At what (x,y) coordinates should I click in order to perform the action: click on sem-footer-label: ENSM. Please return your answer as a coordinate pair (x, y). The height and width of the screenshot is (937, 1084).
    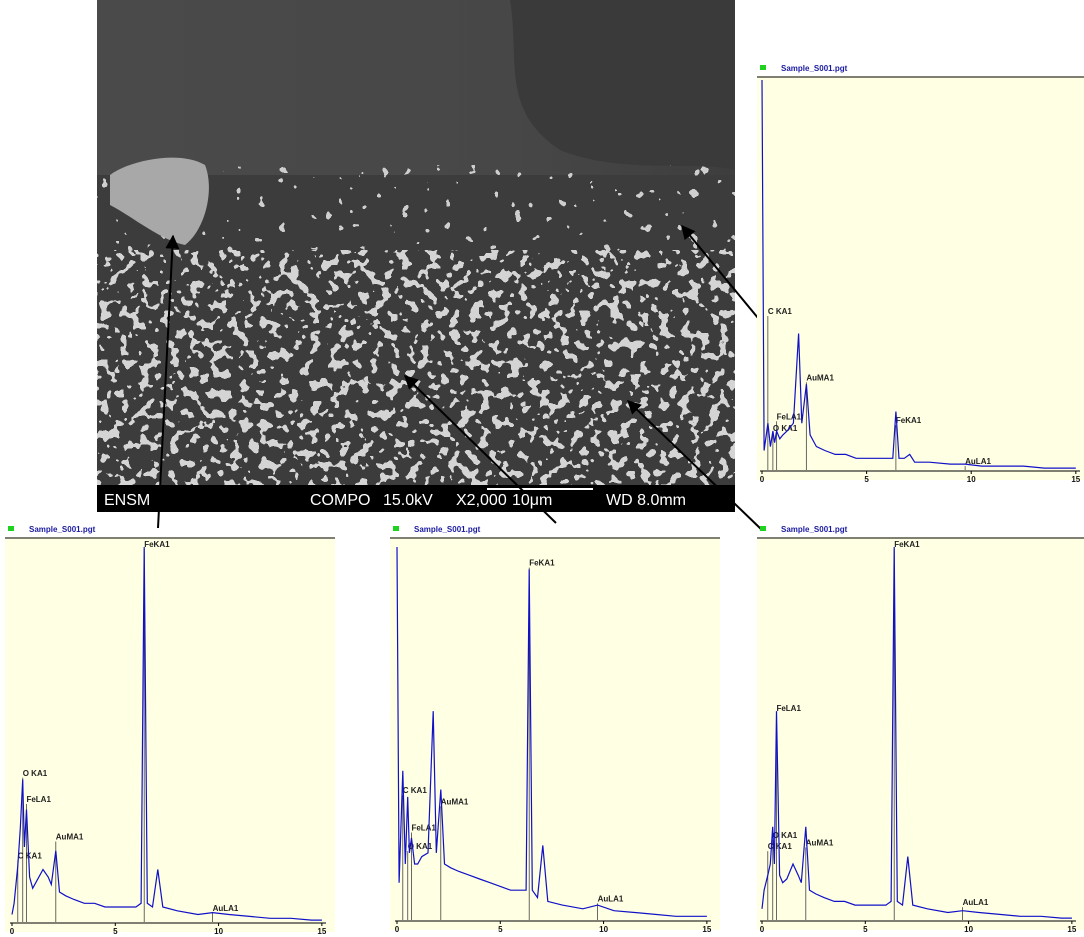
    Looking at the image, I should click on (127, 500).